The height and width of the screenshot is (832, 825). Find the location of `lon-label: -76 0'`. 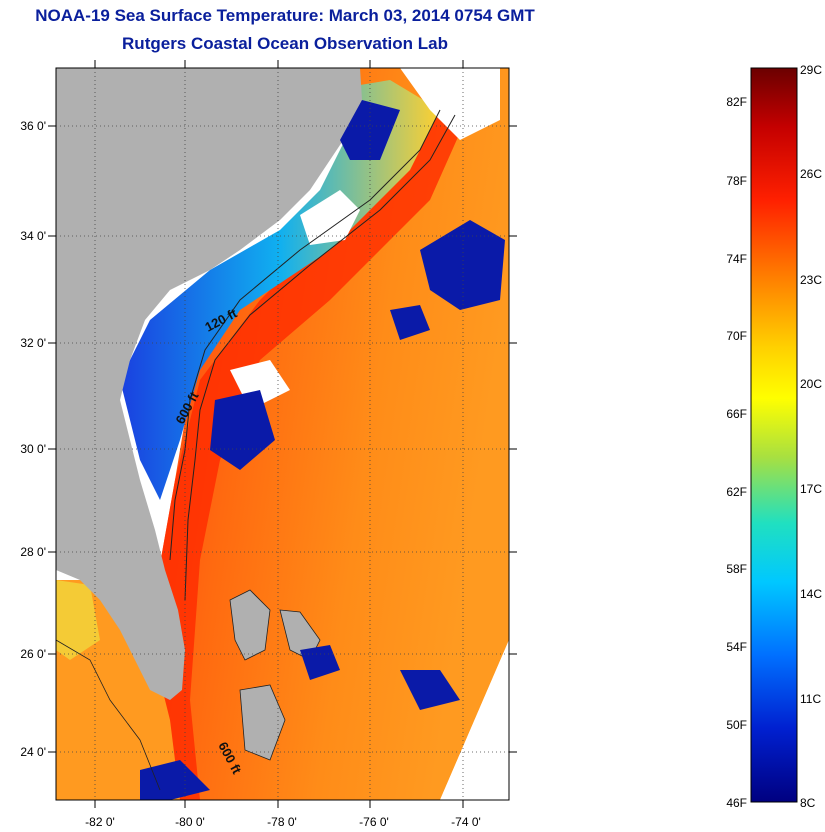

lon-label: -76 0' is located at coordinates (374, 822).